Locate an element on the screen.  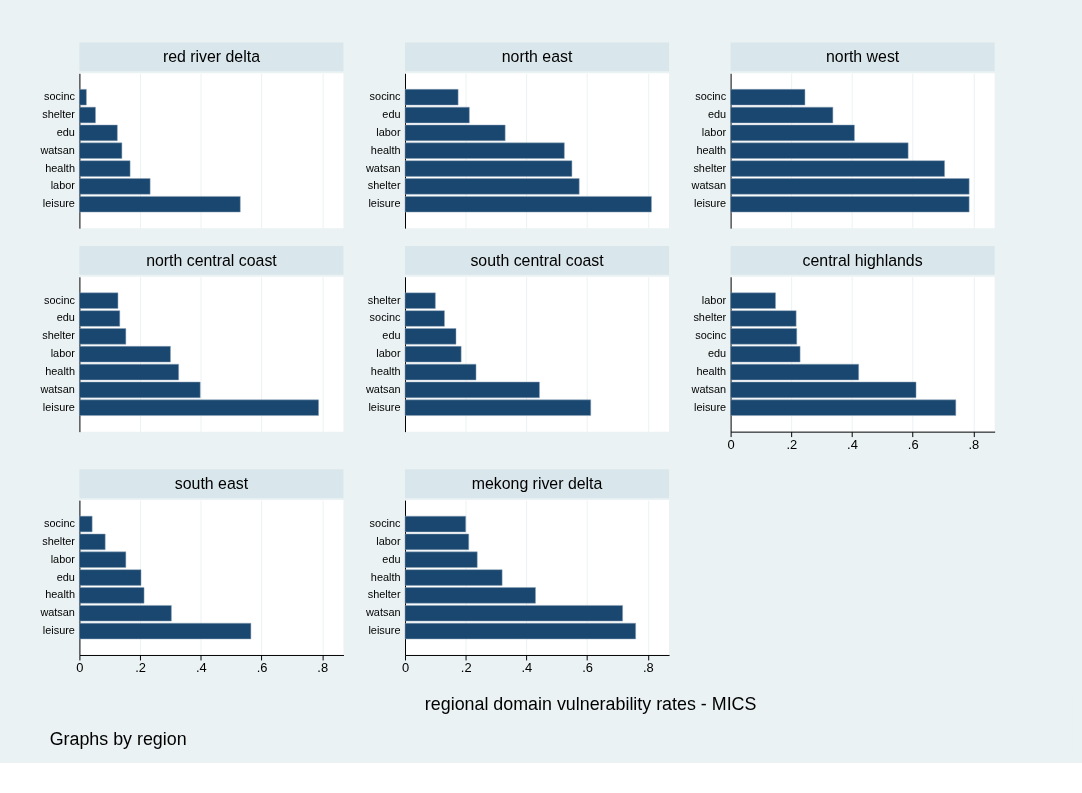
chart-title: red river delta is located at coordinates (211, 57).